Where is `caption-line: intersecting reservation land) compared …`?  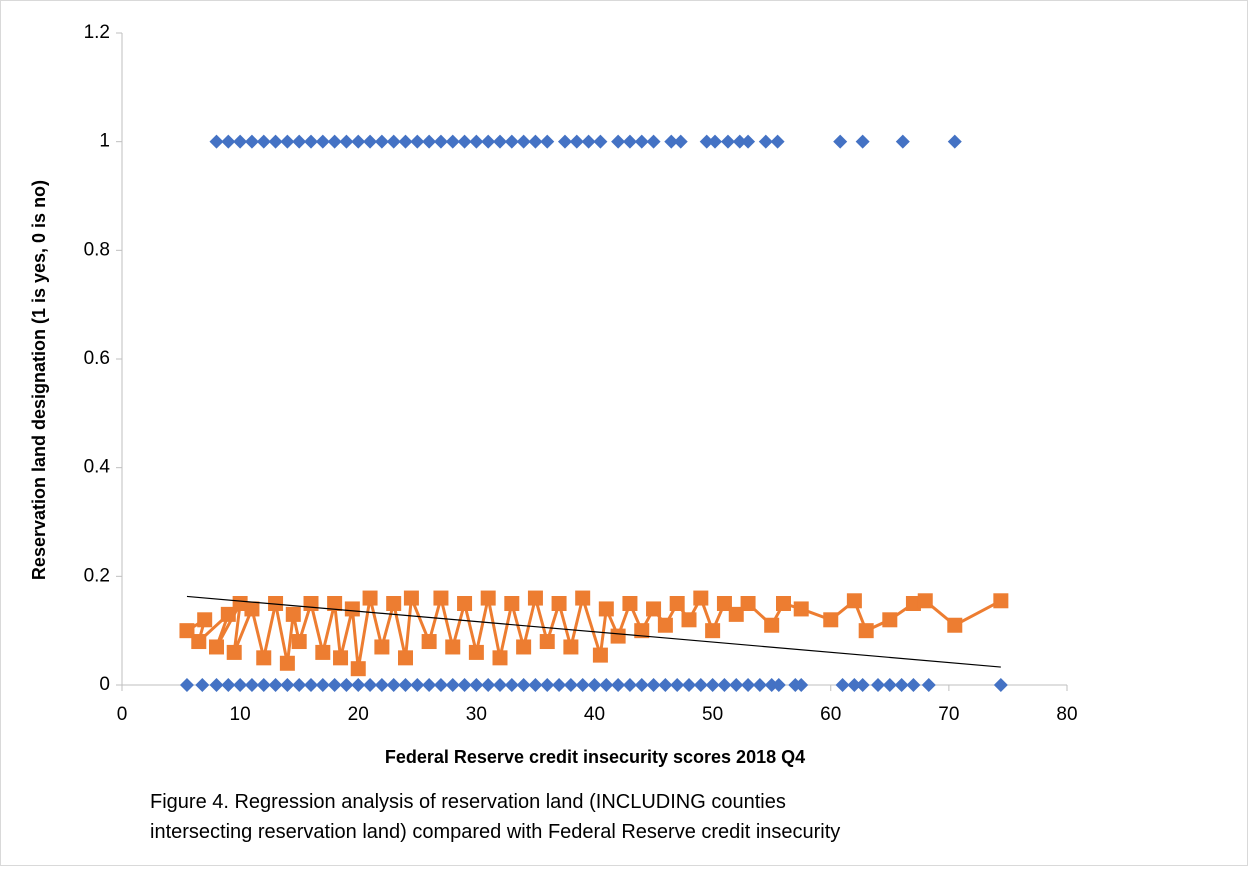 caption-line: intersecting reservation land) compared … is located at coordinates (495, 832).